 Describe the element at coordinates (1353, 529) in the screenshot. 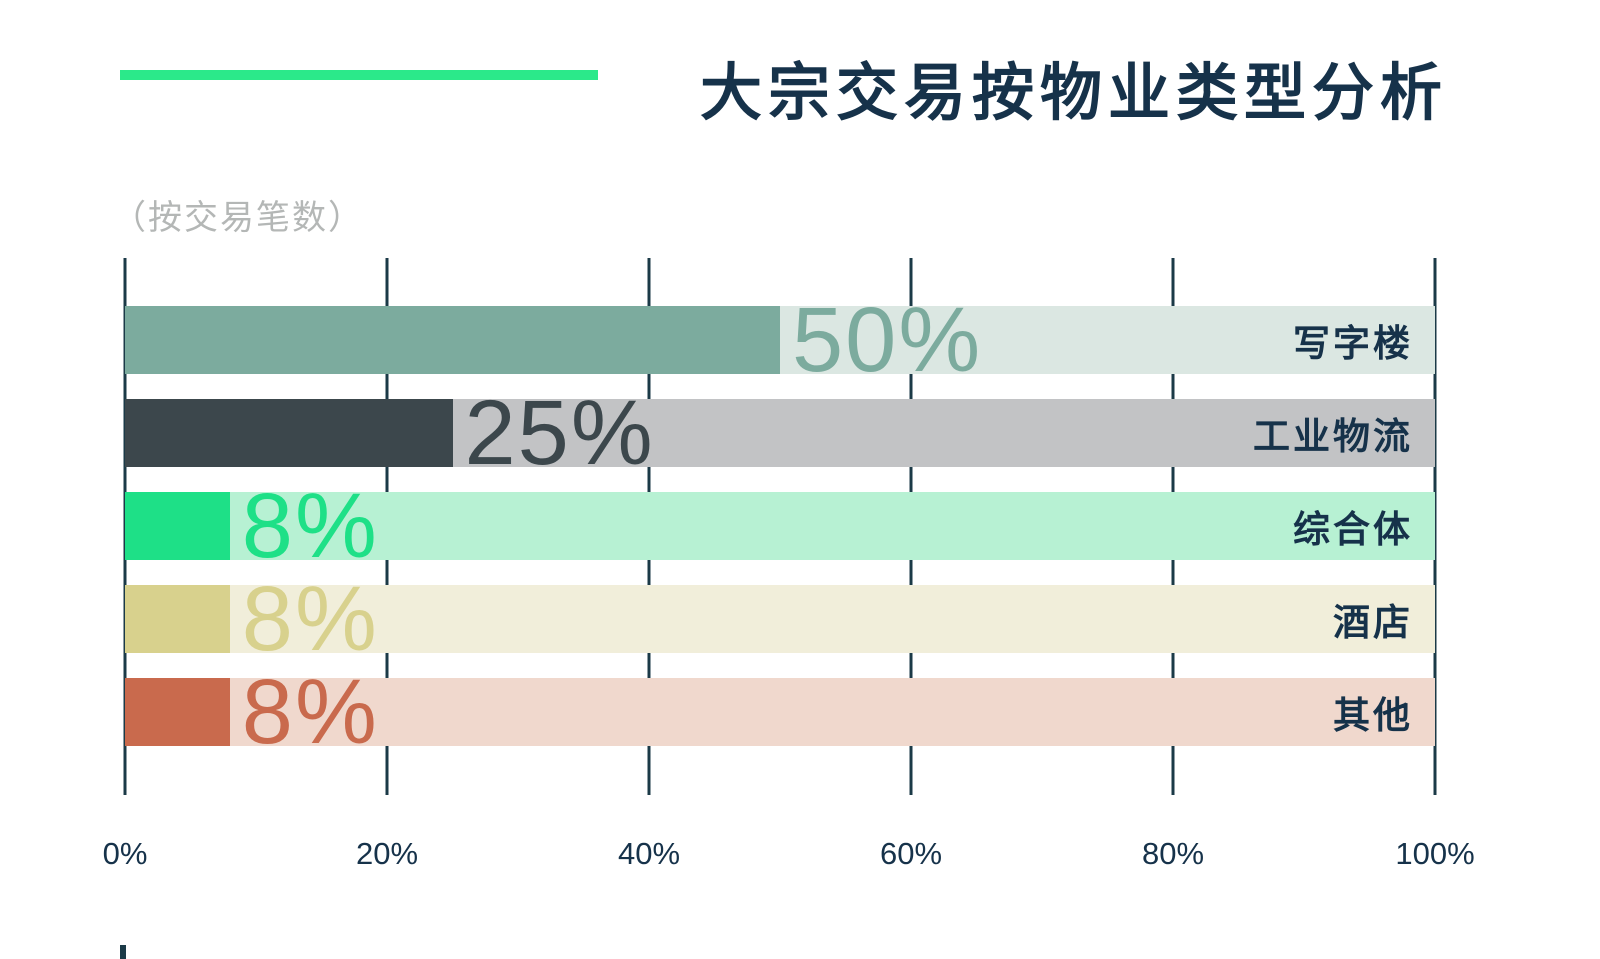

I see `bar-category-label: 综合体` at that location.